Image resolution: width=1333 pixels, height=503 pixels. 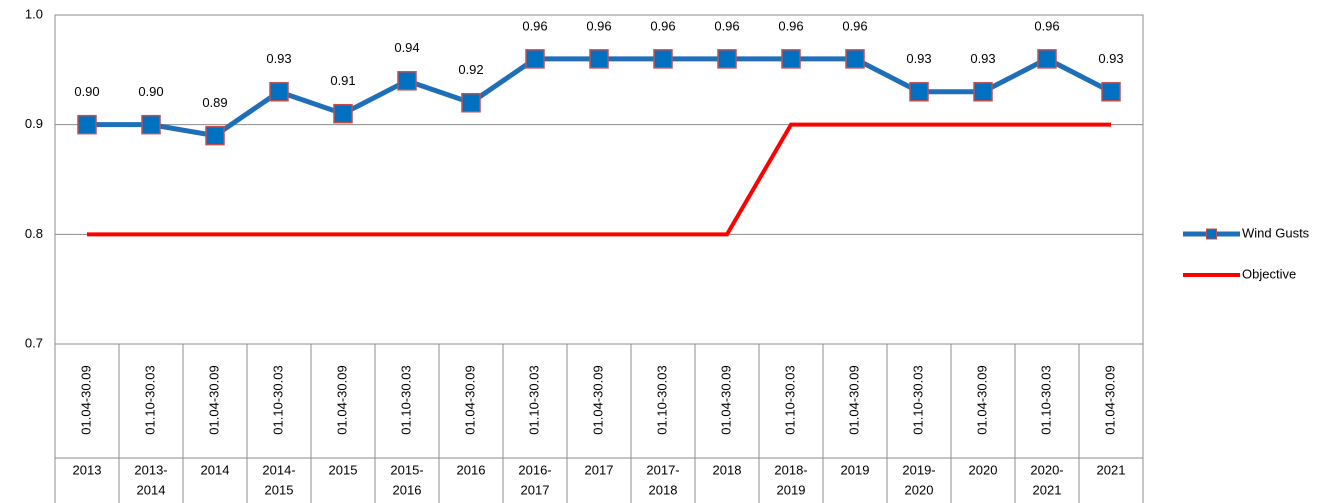 I want to click on legend-label: Wind Gusts, so click(x=1276, y=232).